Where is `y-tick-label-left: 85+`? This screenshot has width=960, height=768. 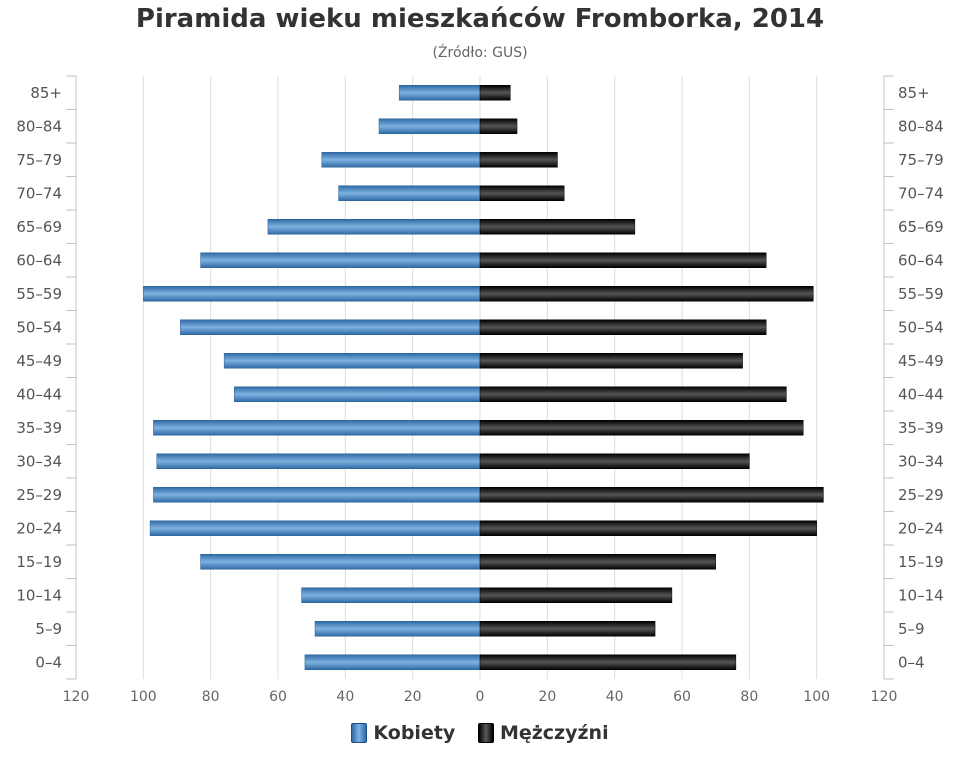
y-tick-label-left: 85+ is located at coordinates (46, 93).